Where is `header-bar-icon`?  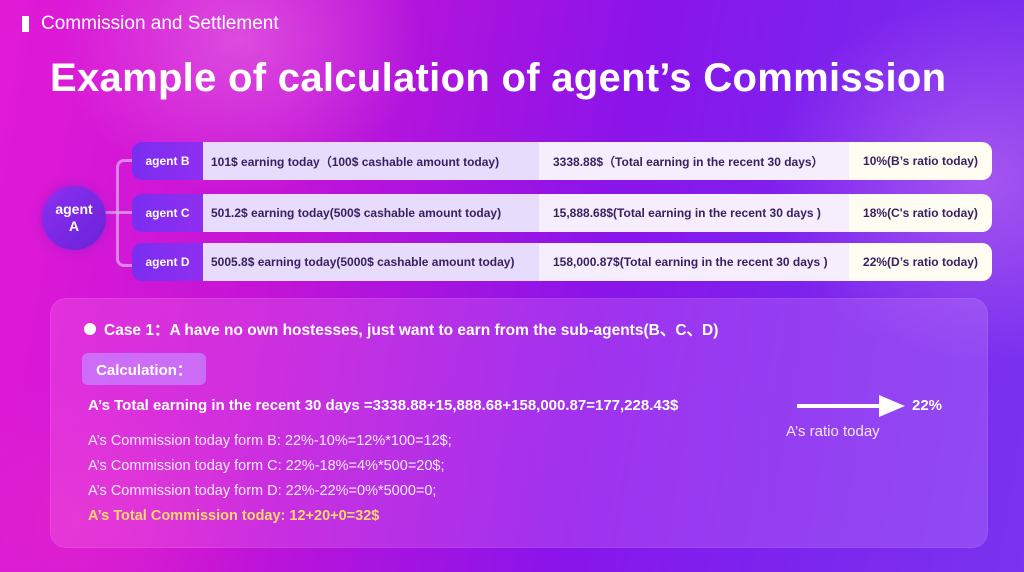 header-bar-icon is located at coordinates (25, 24).